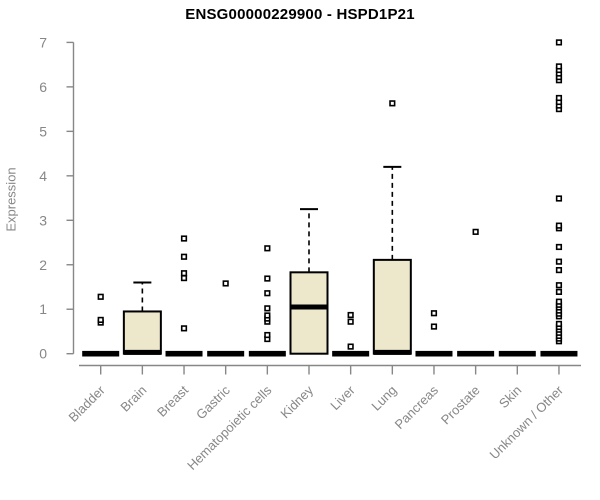 The image size is (600, 500). Describe the element at coordinates (392, 306) in the screenshot. I see `box-lung` at that location.